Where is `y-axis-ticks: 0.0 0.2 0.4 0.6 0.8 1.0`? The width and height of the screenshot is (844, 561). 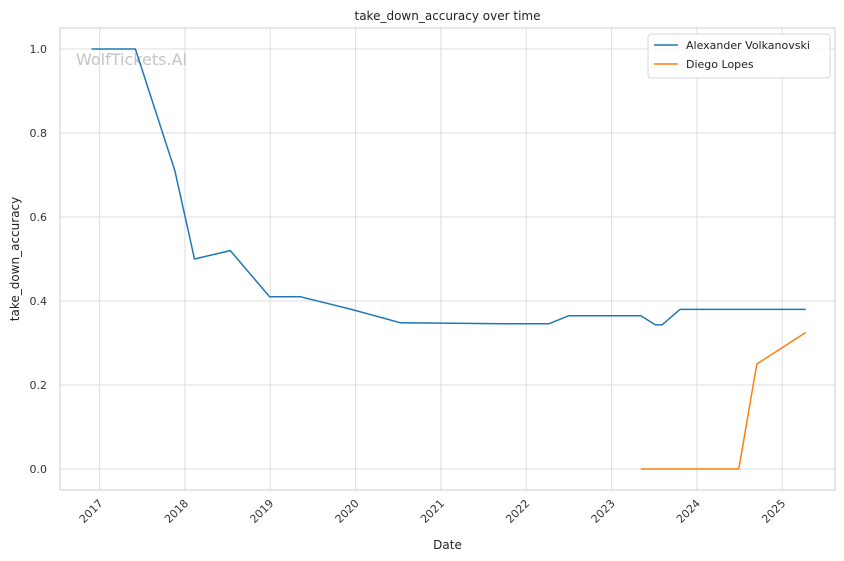 y-axis-ticks: 0.0 0.2 0.4 0.6 0.8 1.0 is located at coordinates (39, 259).